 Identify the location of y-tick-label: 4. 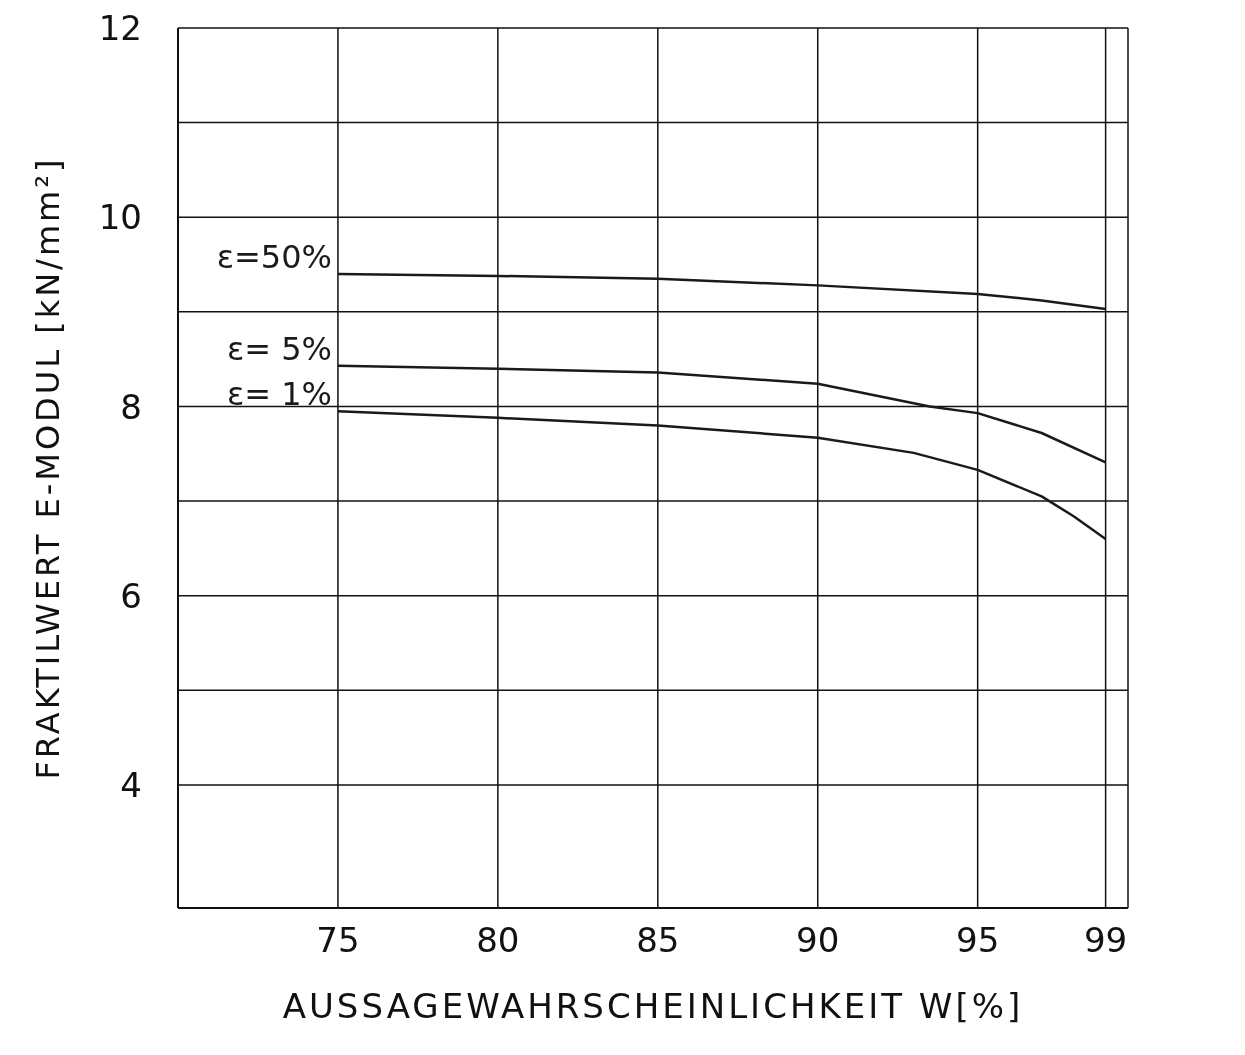
(131, 785).